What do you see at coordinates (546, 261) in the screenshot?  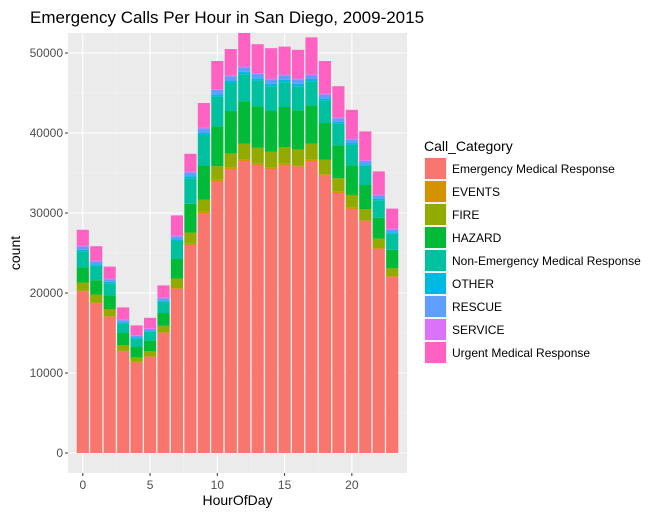 I see `legend-label: Non-Emergency Medical Response` at bounding box center [546, 261].